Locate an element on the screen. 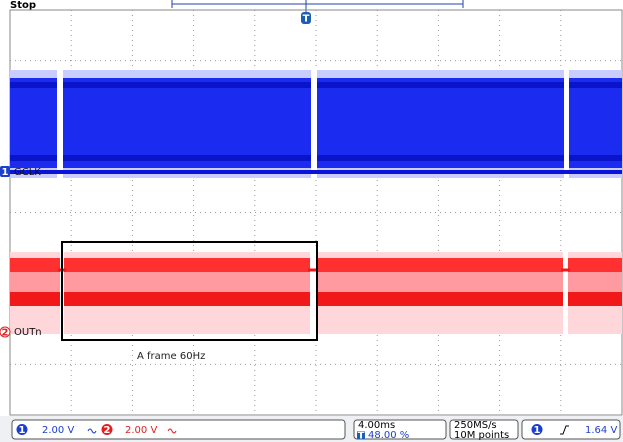  trigger-marker: T is located at coordinates (306, 19).